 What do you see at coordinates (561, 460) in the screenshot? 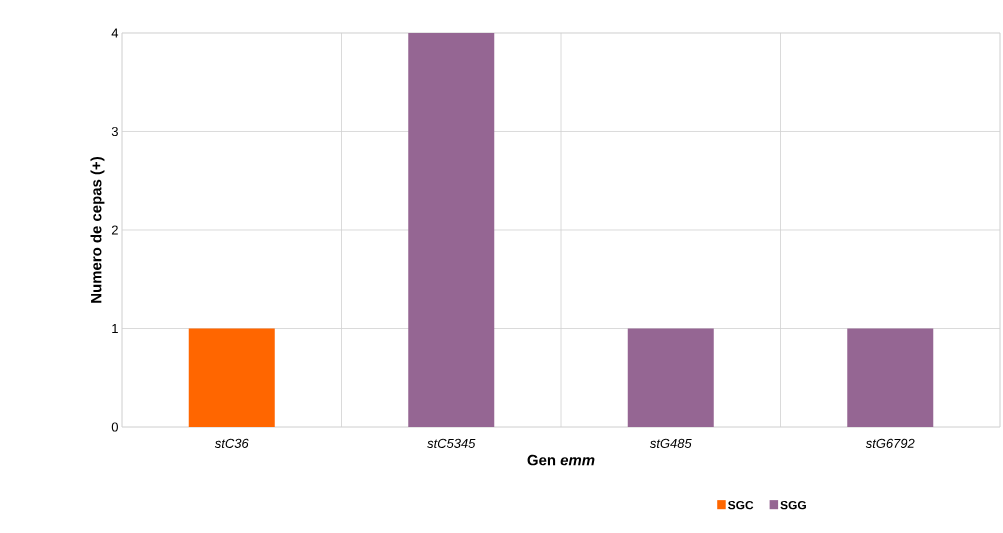
I see `x-axis-title: Gen emm` at bounding box center [561, 460].